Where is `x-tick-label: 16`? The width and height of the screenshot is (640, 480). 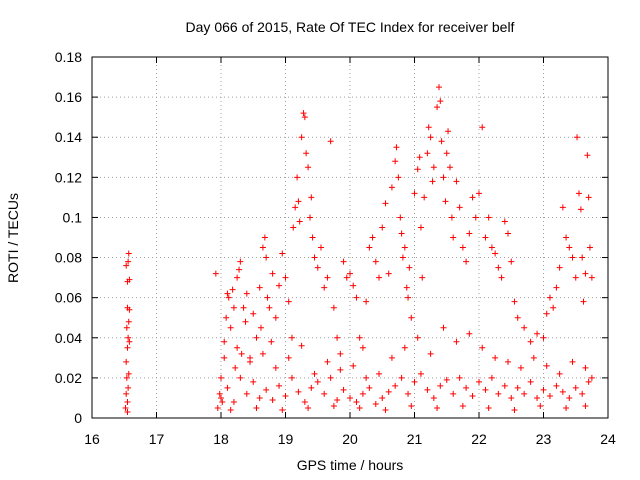 x-tick-label: 16 is located at coordinates (92, 439).